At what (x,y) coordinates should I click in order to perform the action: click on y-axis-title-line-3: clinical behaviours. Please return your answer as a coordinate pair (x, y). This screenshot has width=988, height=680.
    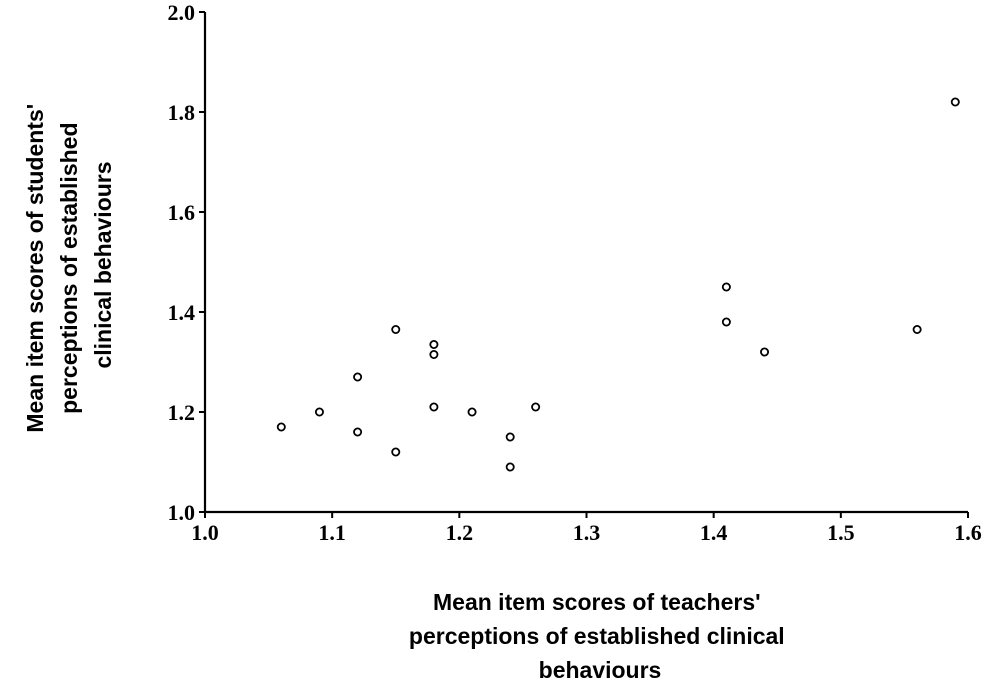
    Looking at the image, I should click on (103, 264).